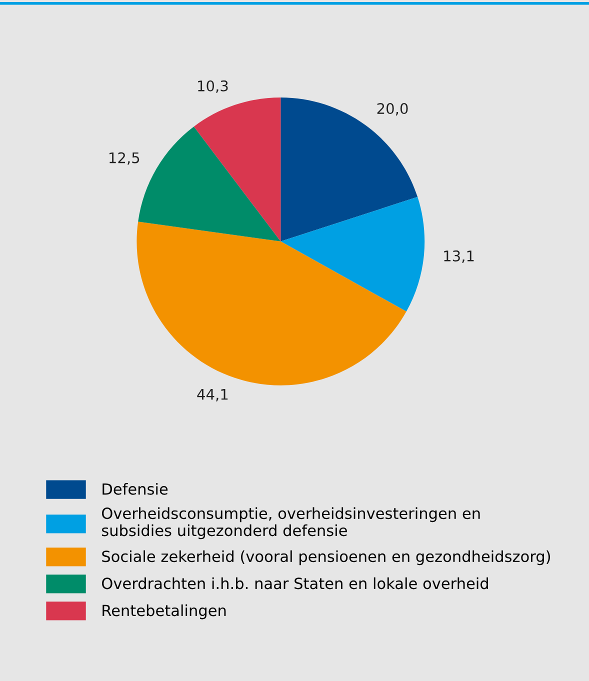  I want to click on legend-label: Sociale zekerheid (vooral pensioenen en gezondheidszorg), so click(326, 558).